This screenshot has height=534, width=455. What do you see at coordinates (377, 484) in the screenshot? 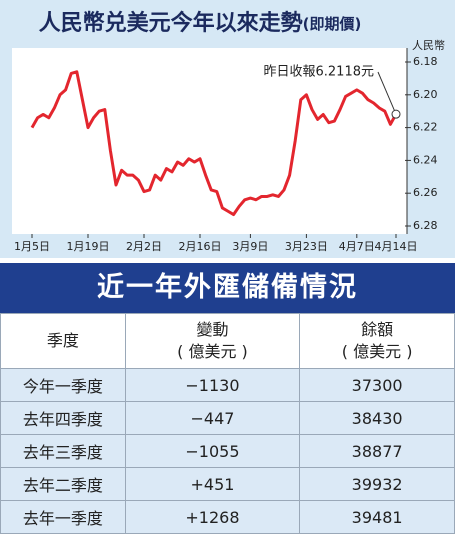
I see `table-cell: 39932` at bounding box center [377, 484].